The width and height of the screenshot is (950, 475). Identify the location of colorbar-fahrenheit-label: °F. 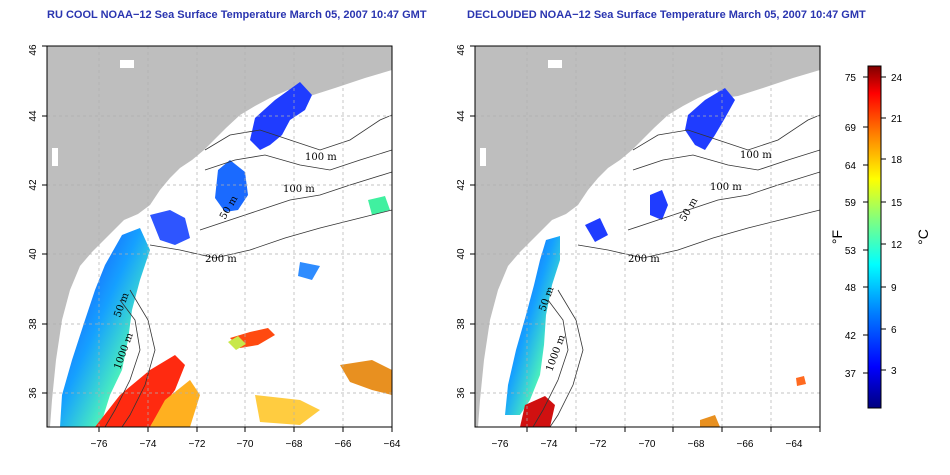
(837, 237).